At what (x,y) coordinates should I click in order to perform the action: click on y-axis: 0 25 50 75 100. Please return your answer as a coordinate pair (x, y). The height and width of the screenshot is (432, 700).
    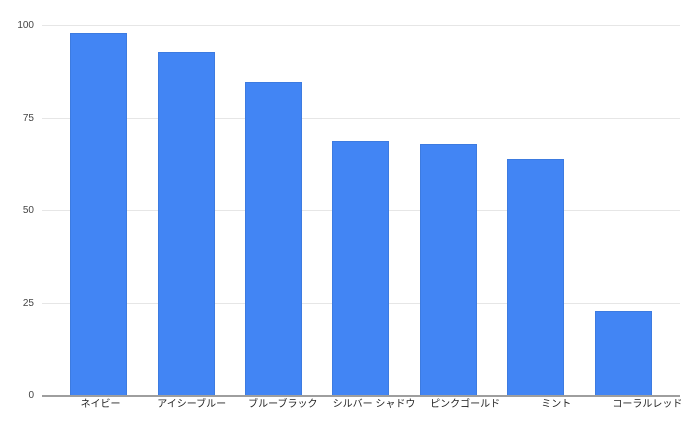
    Looking at the image, I should click on (18, 211).